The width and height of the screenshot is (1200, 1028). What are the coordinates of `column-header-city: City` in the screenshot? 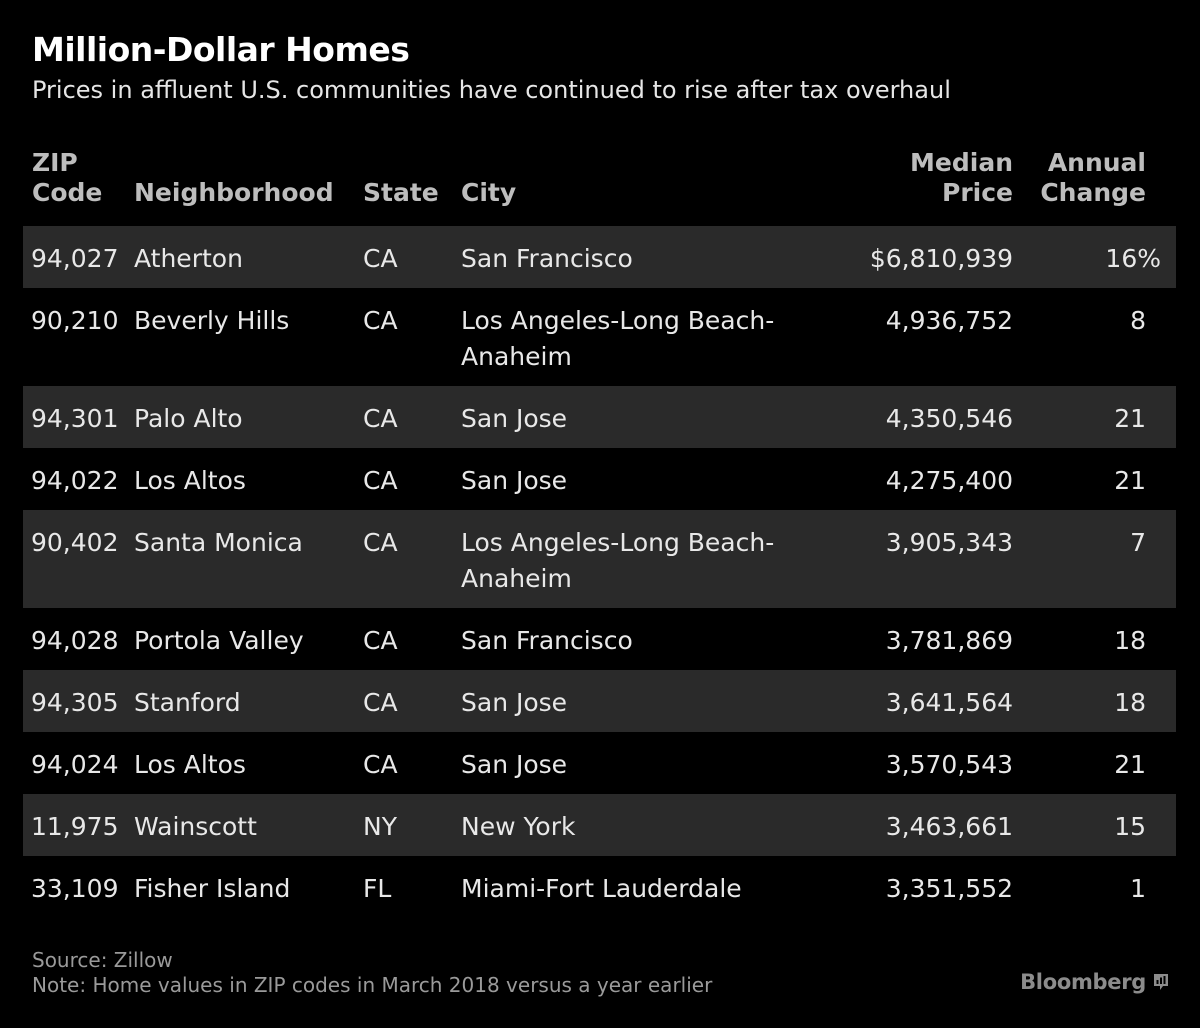 It's located at (489, 192).